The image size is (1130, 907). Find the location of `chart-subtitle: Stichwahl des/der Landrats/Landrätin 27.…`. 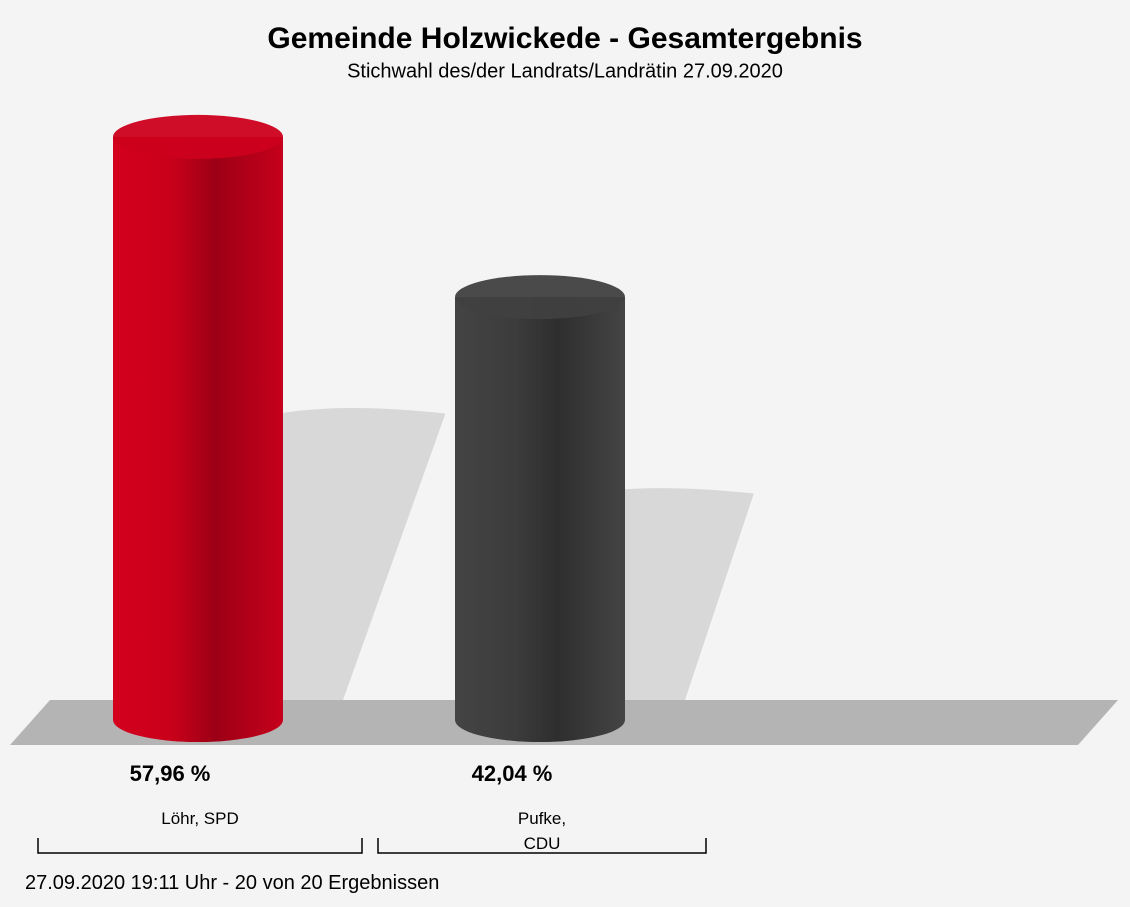

chart-subtitle: Stichwahl des/der Landrats/Landrätin 27.… is located at coordinates (565, 71).